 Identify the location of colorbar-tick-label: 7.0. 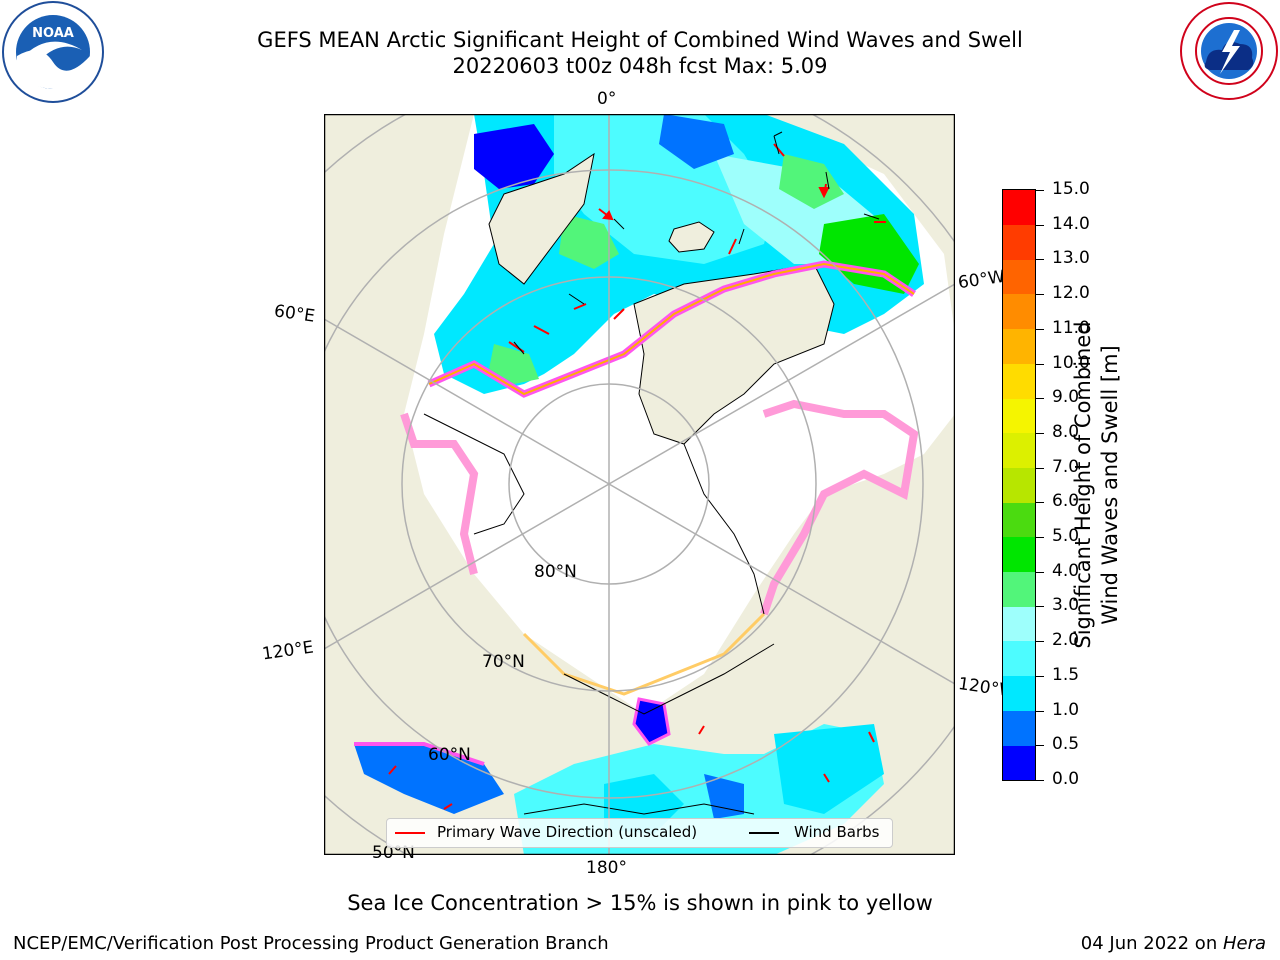
(1066, 466).